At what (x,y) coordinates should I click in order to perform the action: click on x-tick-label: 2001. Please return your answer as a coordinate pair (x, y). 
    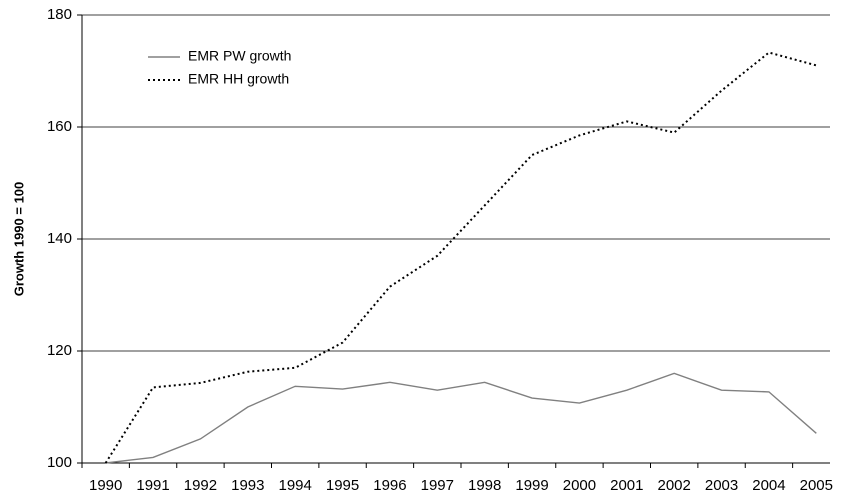
    Looking at the image, I should click on (626, 485).